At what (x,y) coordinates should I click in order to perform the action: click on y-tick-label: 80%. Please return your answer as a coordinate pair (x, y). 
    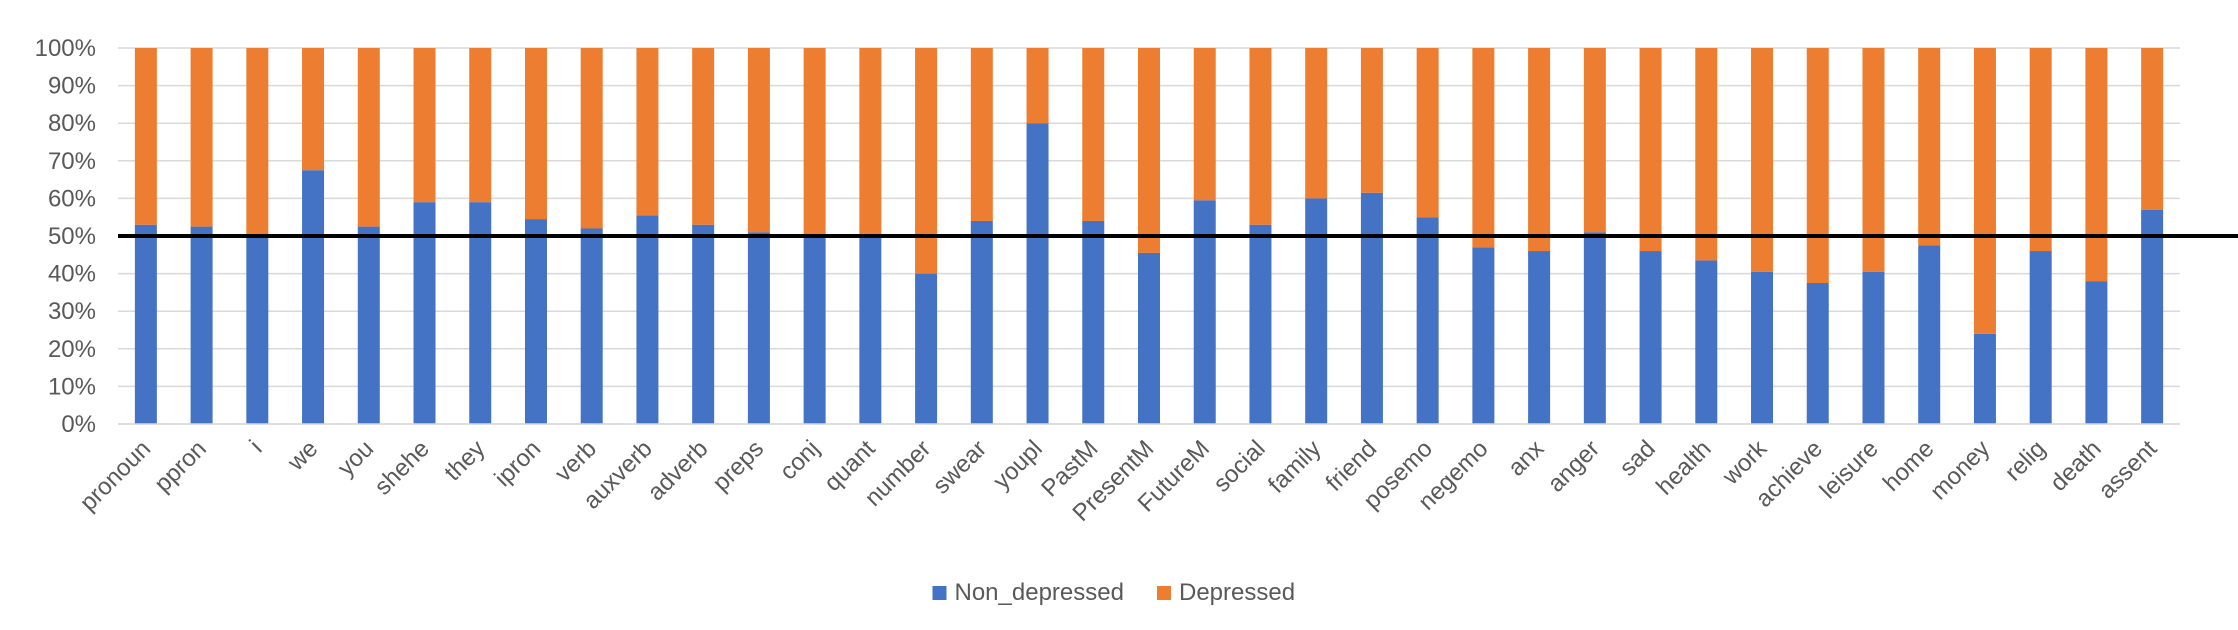
    Looking at the image, I should click on (72, 123).